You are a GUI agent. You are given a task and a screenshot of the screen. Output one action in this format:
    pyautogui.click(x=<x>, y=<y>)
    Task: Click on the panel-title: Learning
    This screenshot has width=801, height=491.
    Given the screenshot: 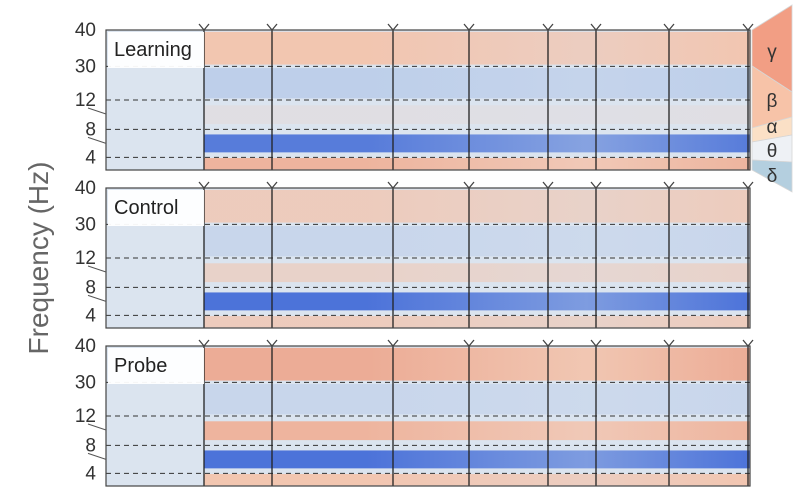 What is the action you would take?
    pyautogui.click(x=153, y=50)
    